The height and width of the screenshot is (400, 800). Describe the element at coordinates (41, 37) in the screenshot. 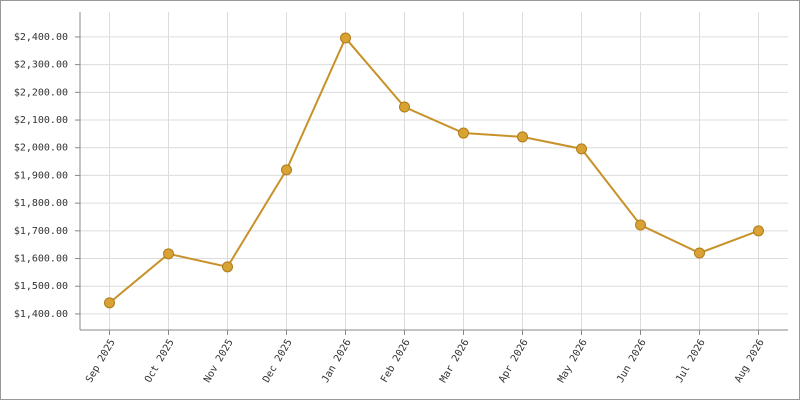

I see `y-tick-label: $2,400.00` at that location.